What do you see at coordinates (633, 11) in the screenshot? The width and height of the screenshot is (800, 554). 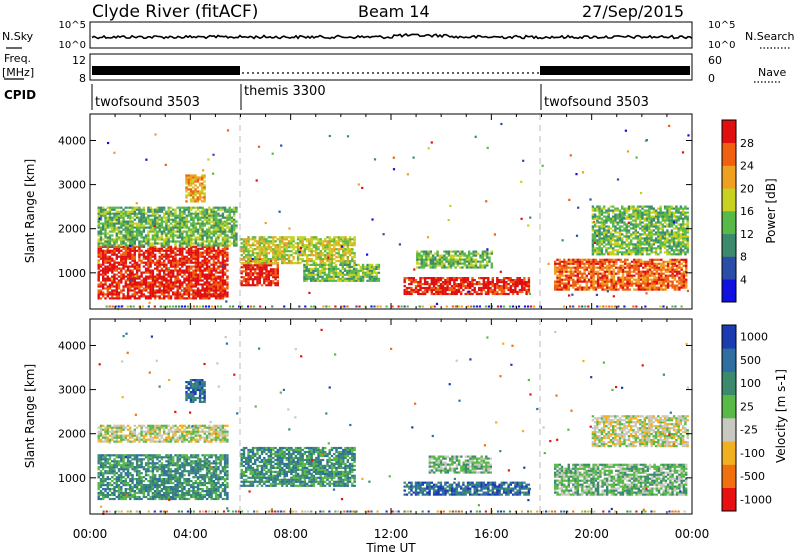 I see `date-title: 27/Sep/2015` at bounding box center [633, 11].